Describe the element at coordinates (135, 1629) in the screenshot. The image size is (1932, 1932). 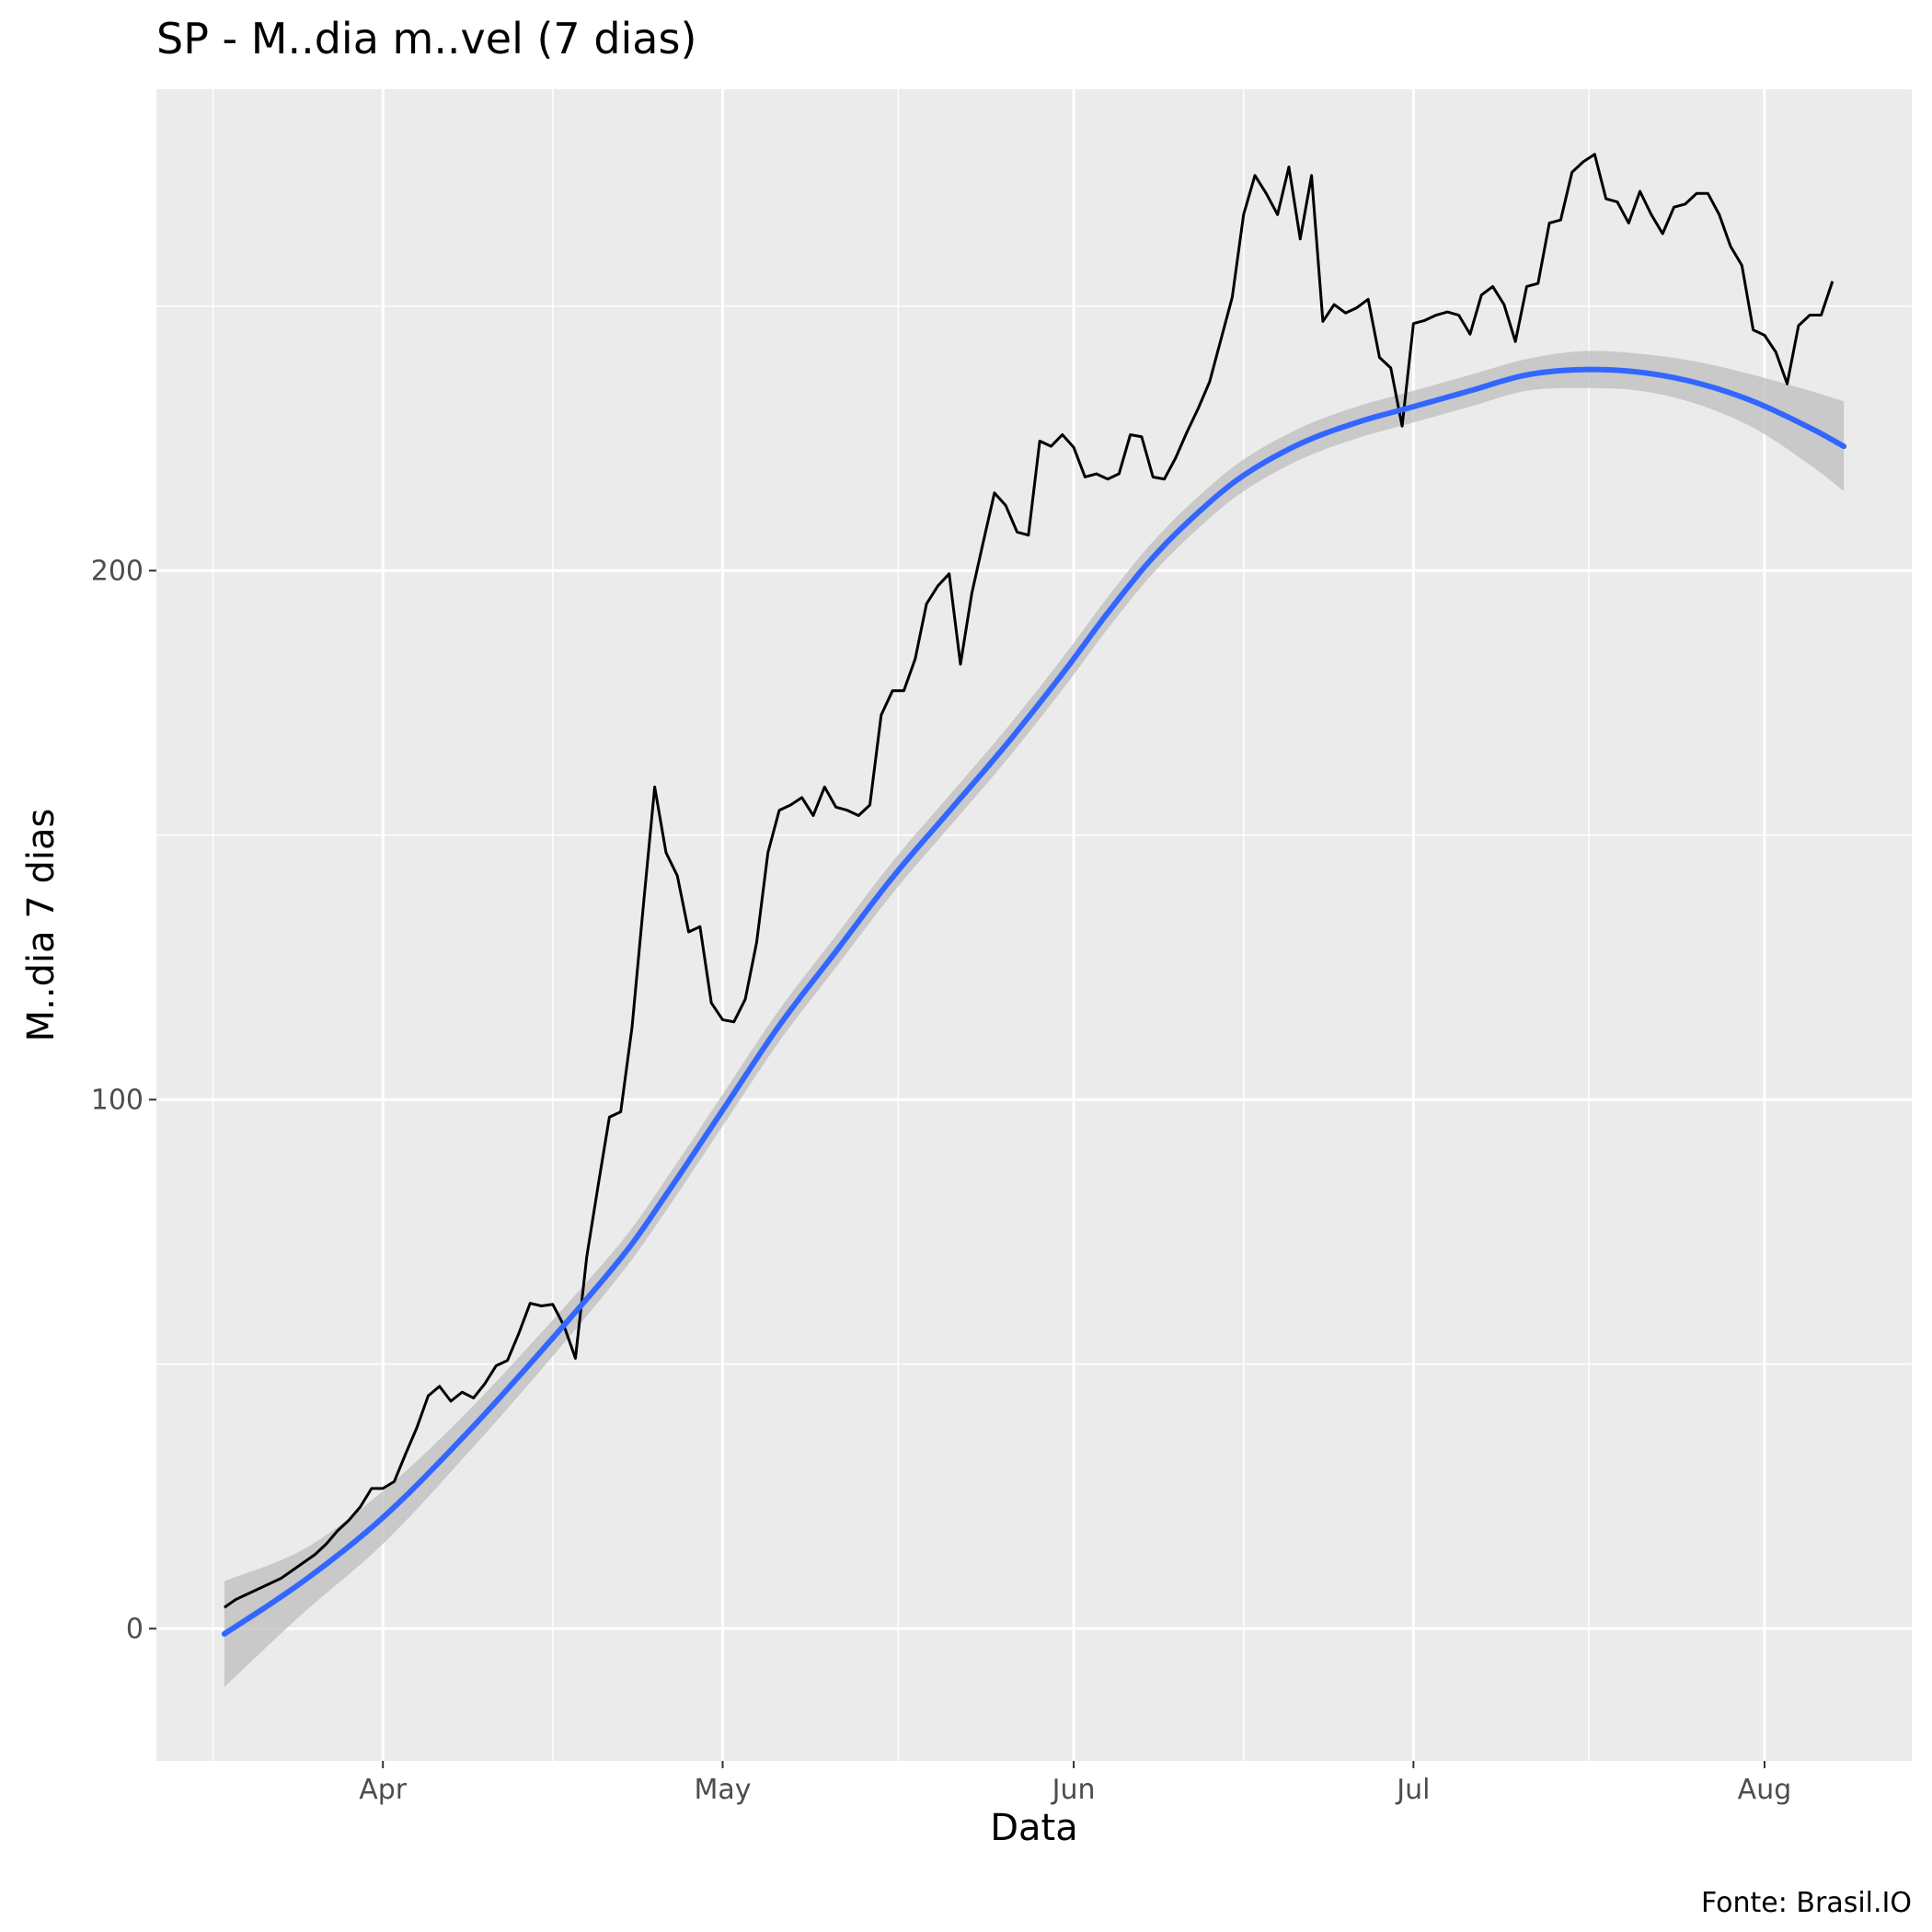
I see `y-tick-label: 0` at that location.